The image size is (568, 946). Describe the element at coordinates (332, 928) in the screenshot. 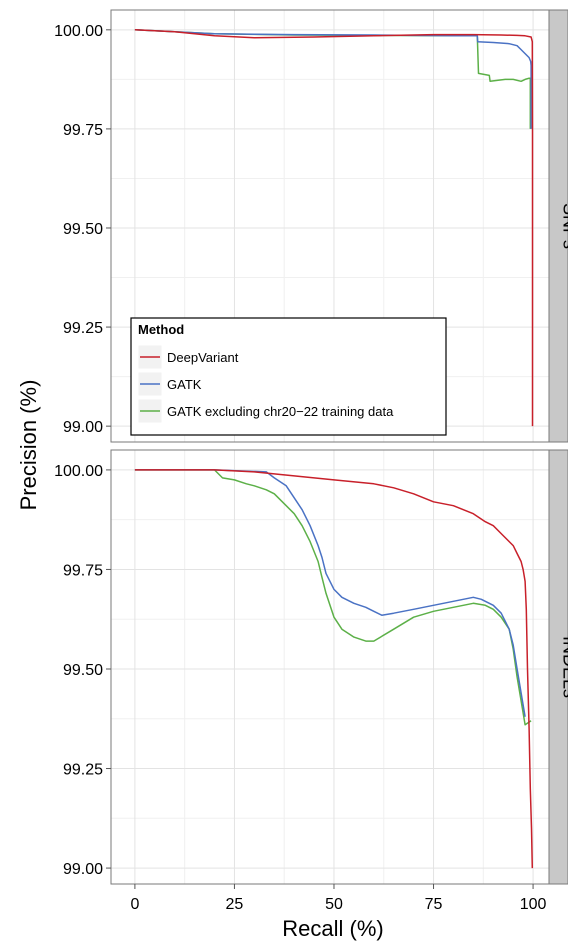

I see `x-axis-label: Recall (%)` at that location.